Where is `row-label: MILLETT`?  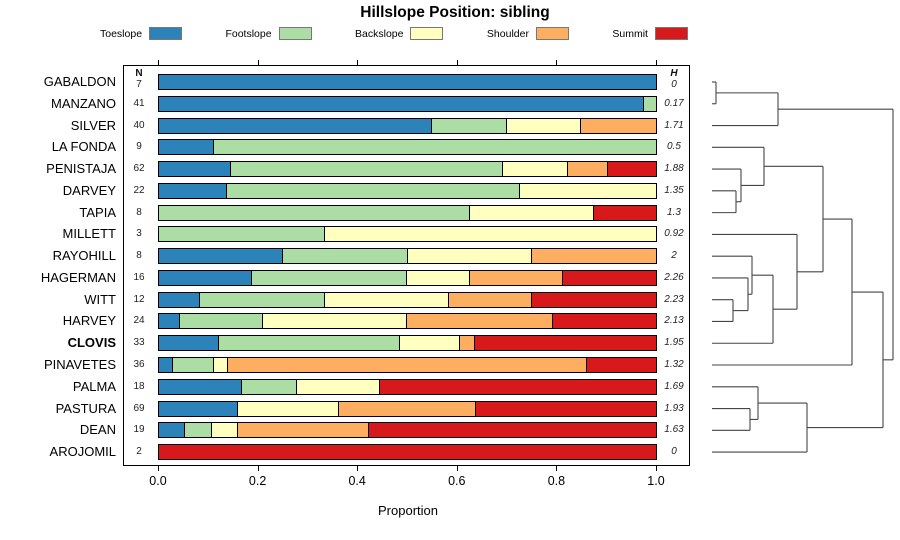 row-label: MILLETT is located at coordinates (89, 234).